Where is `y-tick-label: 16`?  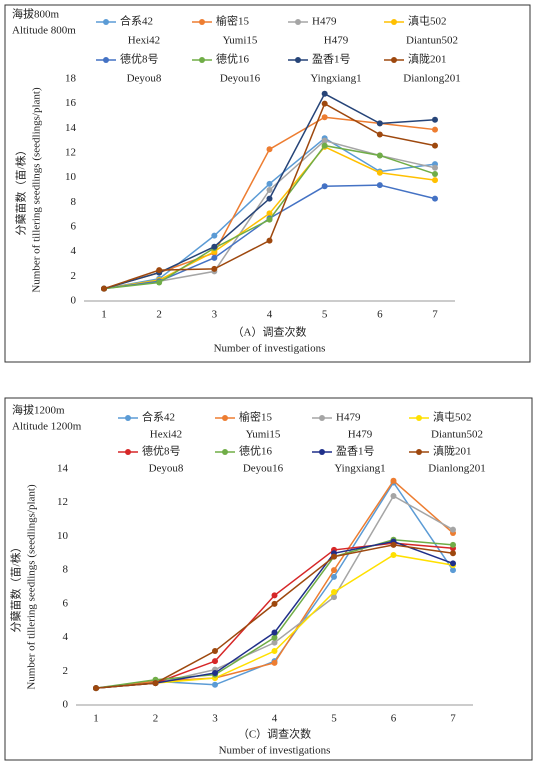
y-tick-label: 16 is located at coordinates (71, 103).